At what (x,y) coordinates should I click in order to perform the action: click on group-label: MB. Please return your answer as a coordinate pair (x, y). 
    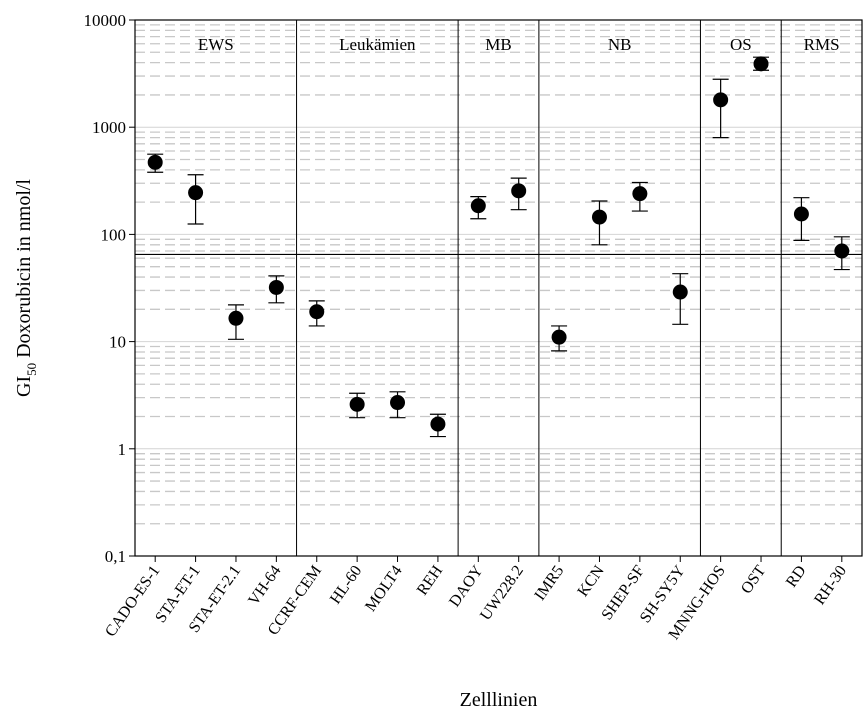
    Looking at the image, I should click on (498, 44).